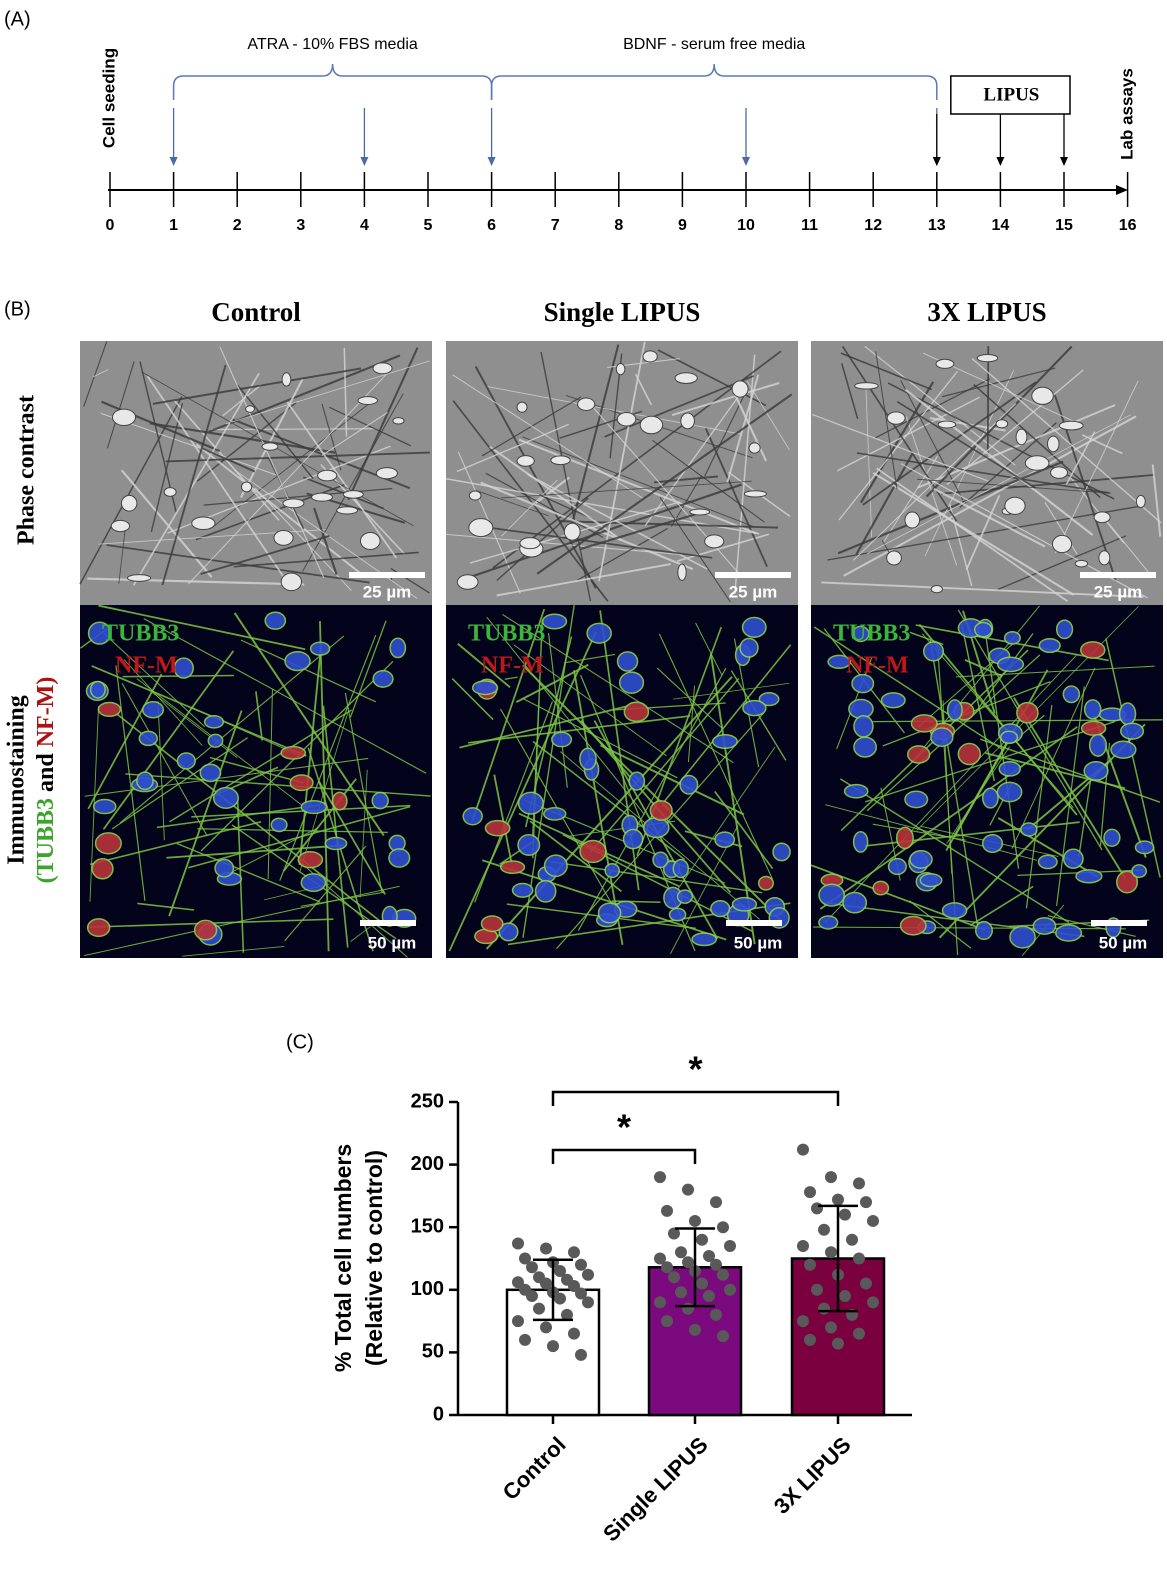 Image resolution: width=1167 pixels, height=1574 pixels. Describe the element at coordinates (812, 1475) in the screenshot. I see `x-tick-label: 3X LIPUS` at that location.